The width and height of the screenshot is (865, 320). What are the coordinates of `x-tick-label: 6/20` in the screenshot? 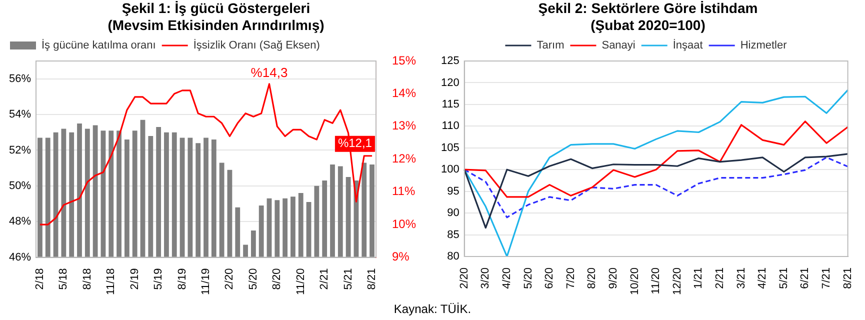 It's located at (550, 278).